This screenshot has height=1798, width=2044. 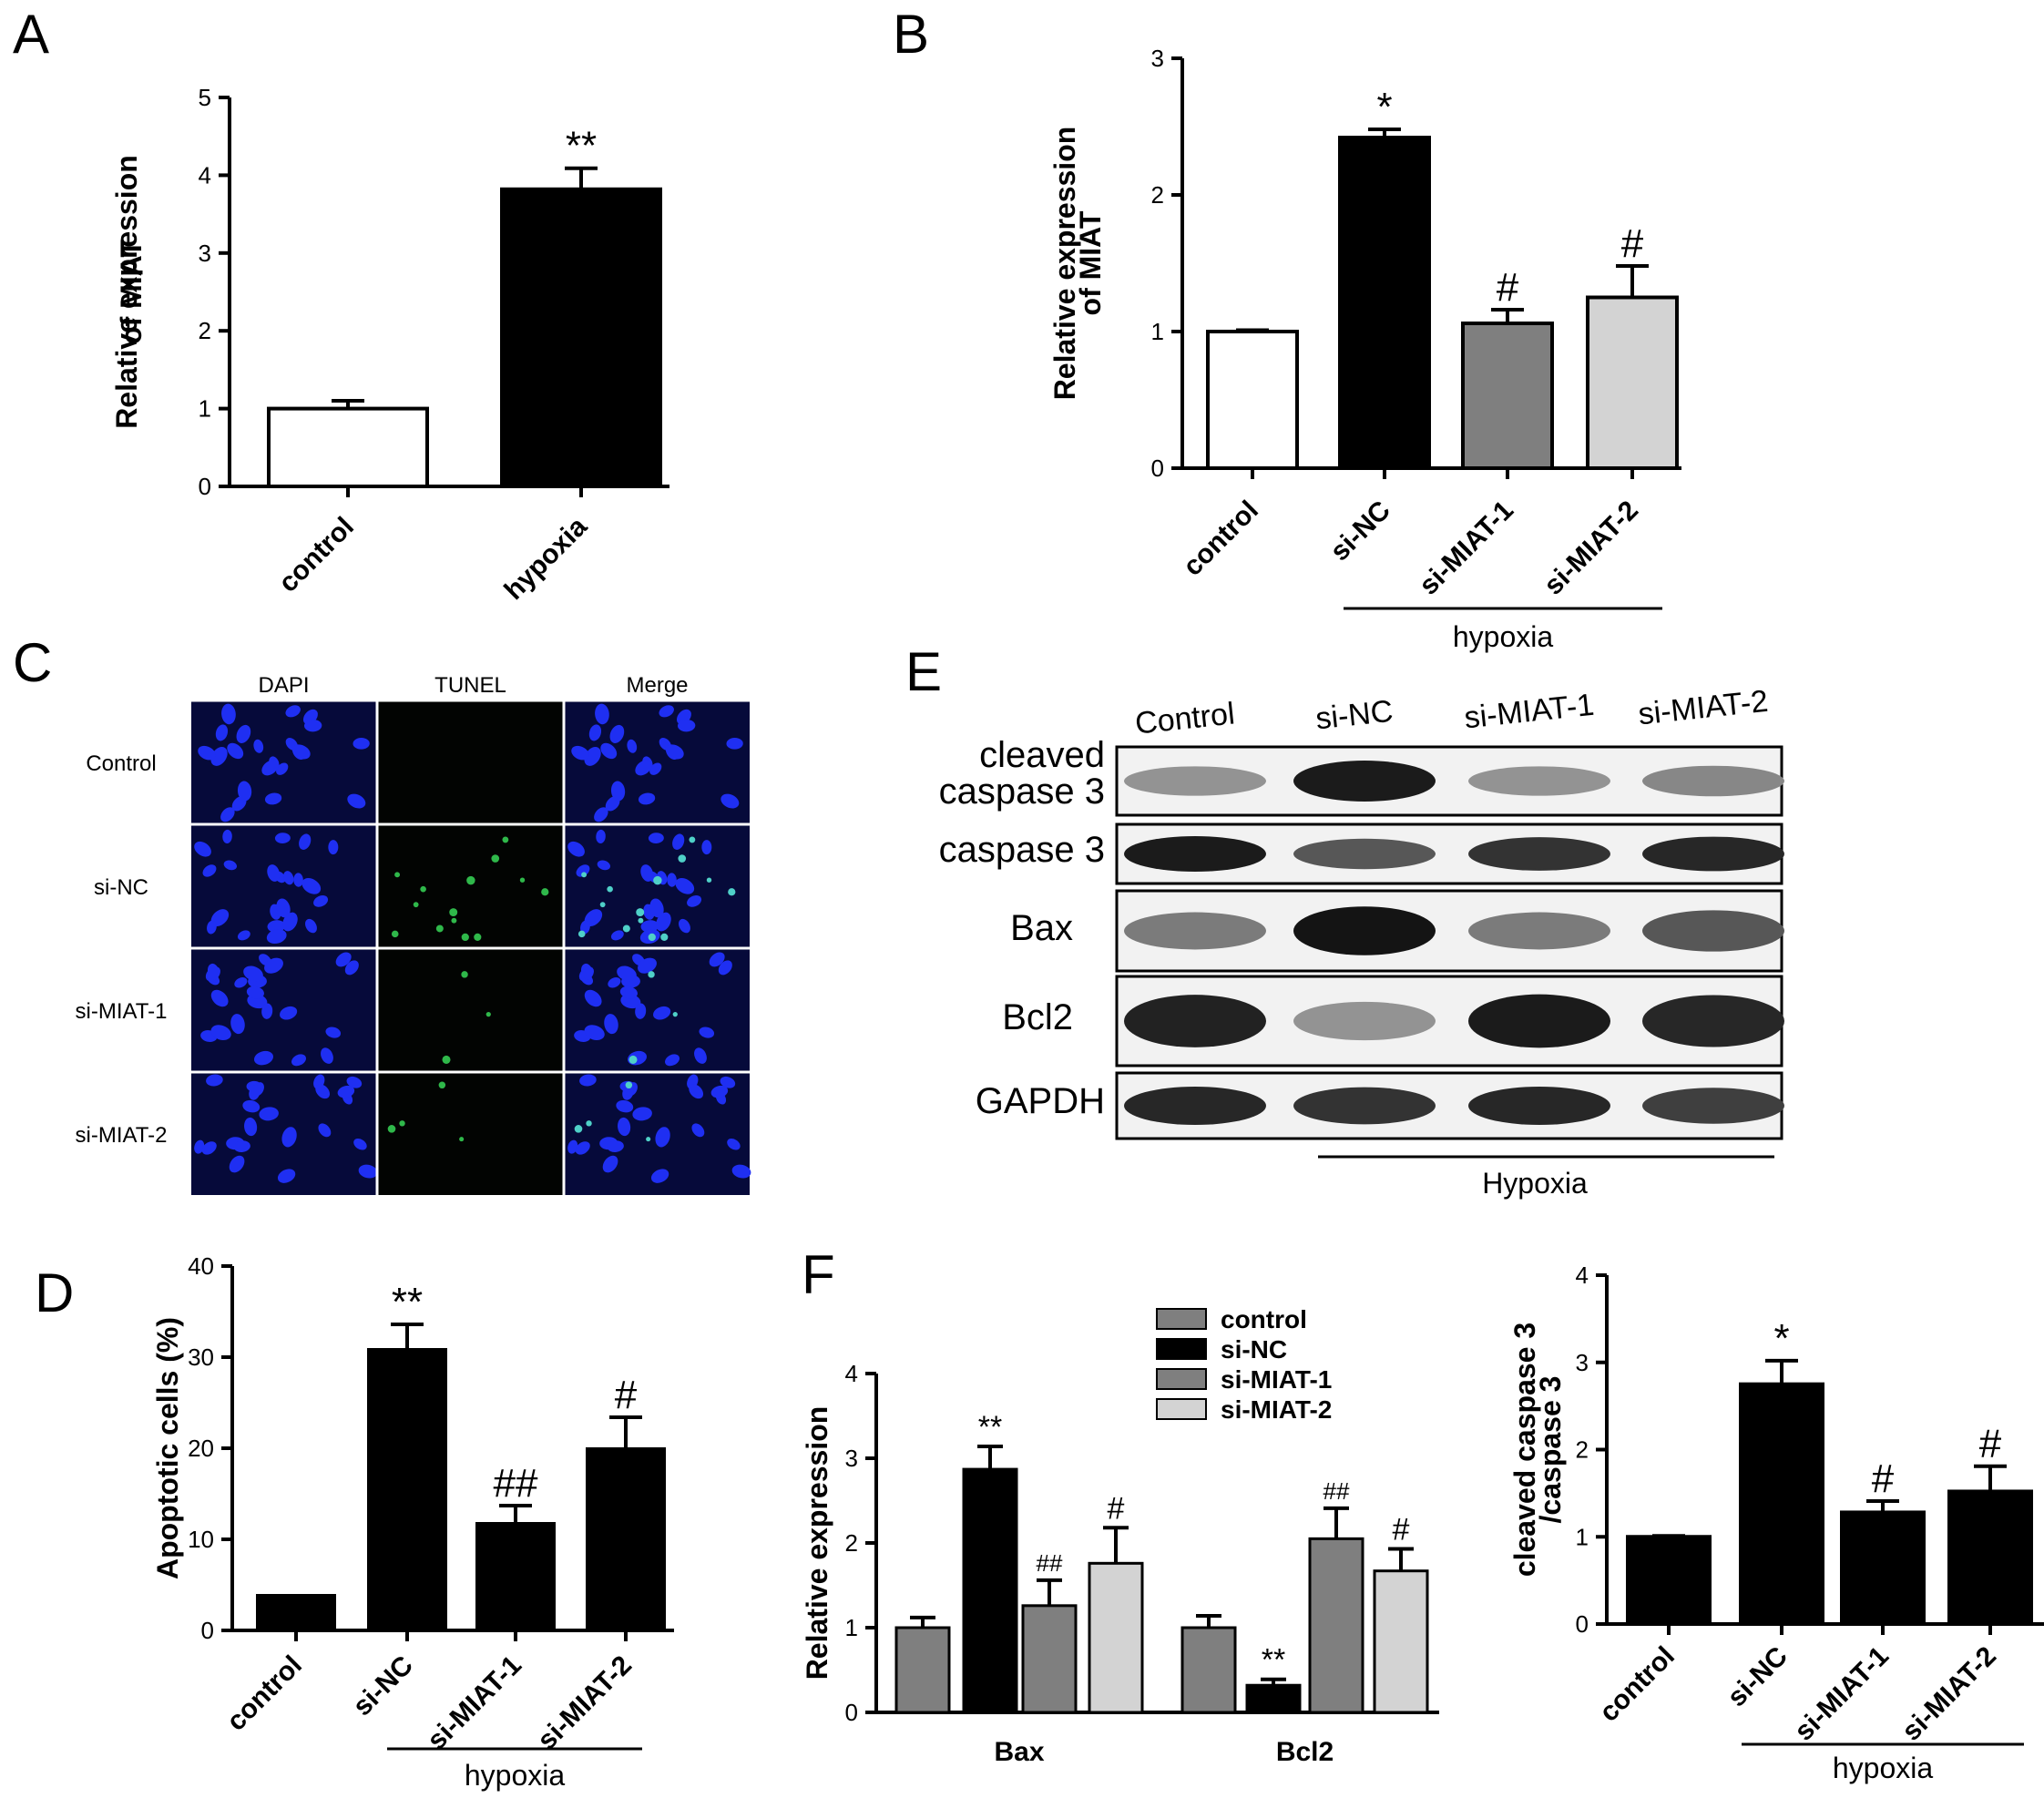 What do you see at coordinates (1022, 791) in the screenshot?
I see `band-label: caspase 3` at bounding box center [1022, 791].